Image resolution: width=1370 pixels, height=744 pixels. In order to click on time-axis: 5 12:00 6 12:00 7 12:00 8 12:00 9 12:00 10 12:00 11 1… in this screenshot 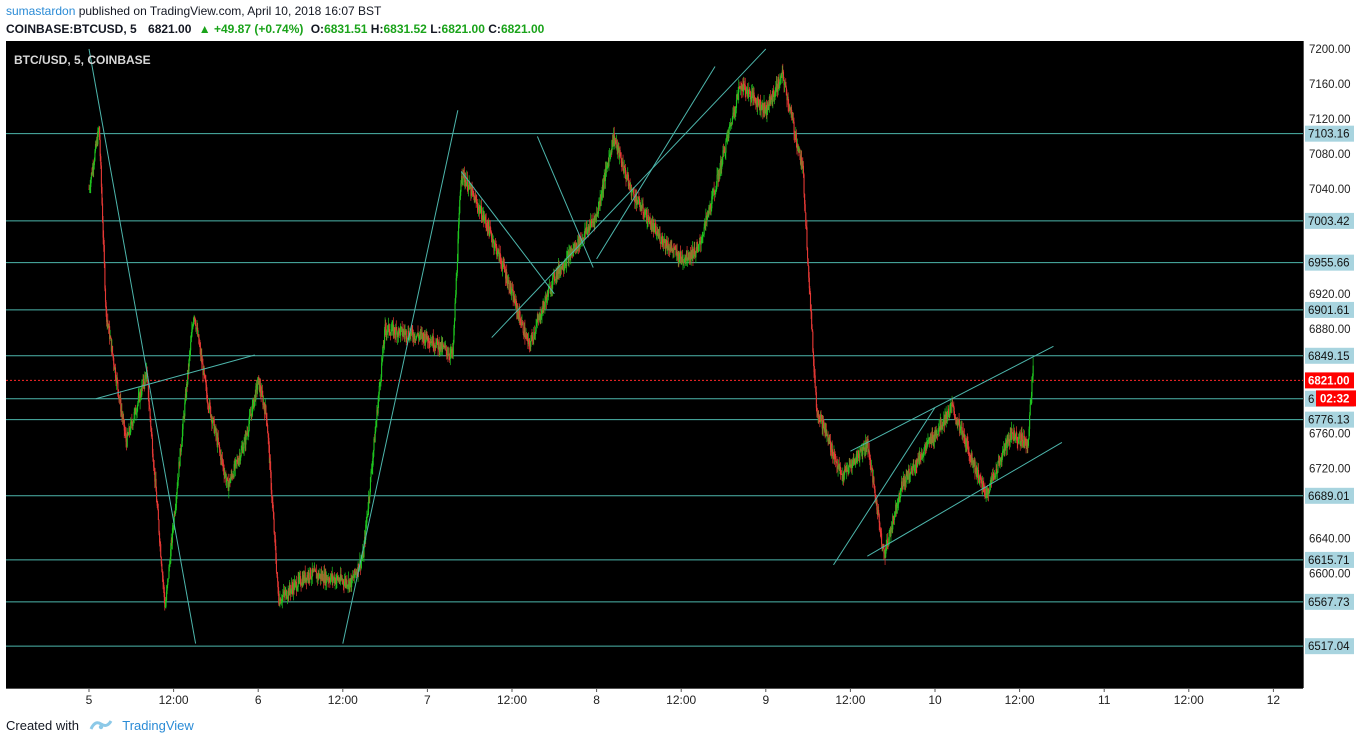, I will do `click(654, 698)`.